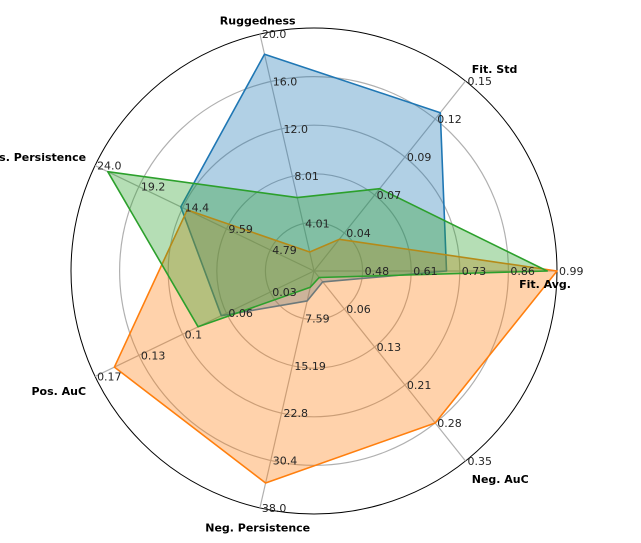 Image resolution: width=641 pixels, height=543 pixels. Describe the element at coordinates (284, 292) in the screenshot. I see `tick-label: 0.03` at that location.